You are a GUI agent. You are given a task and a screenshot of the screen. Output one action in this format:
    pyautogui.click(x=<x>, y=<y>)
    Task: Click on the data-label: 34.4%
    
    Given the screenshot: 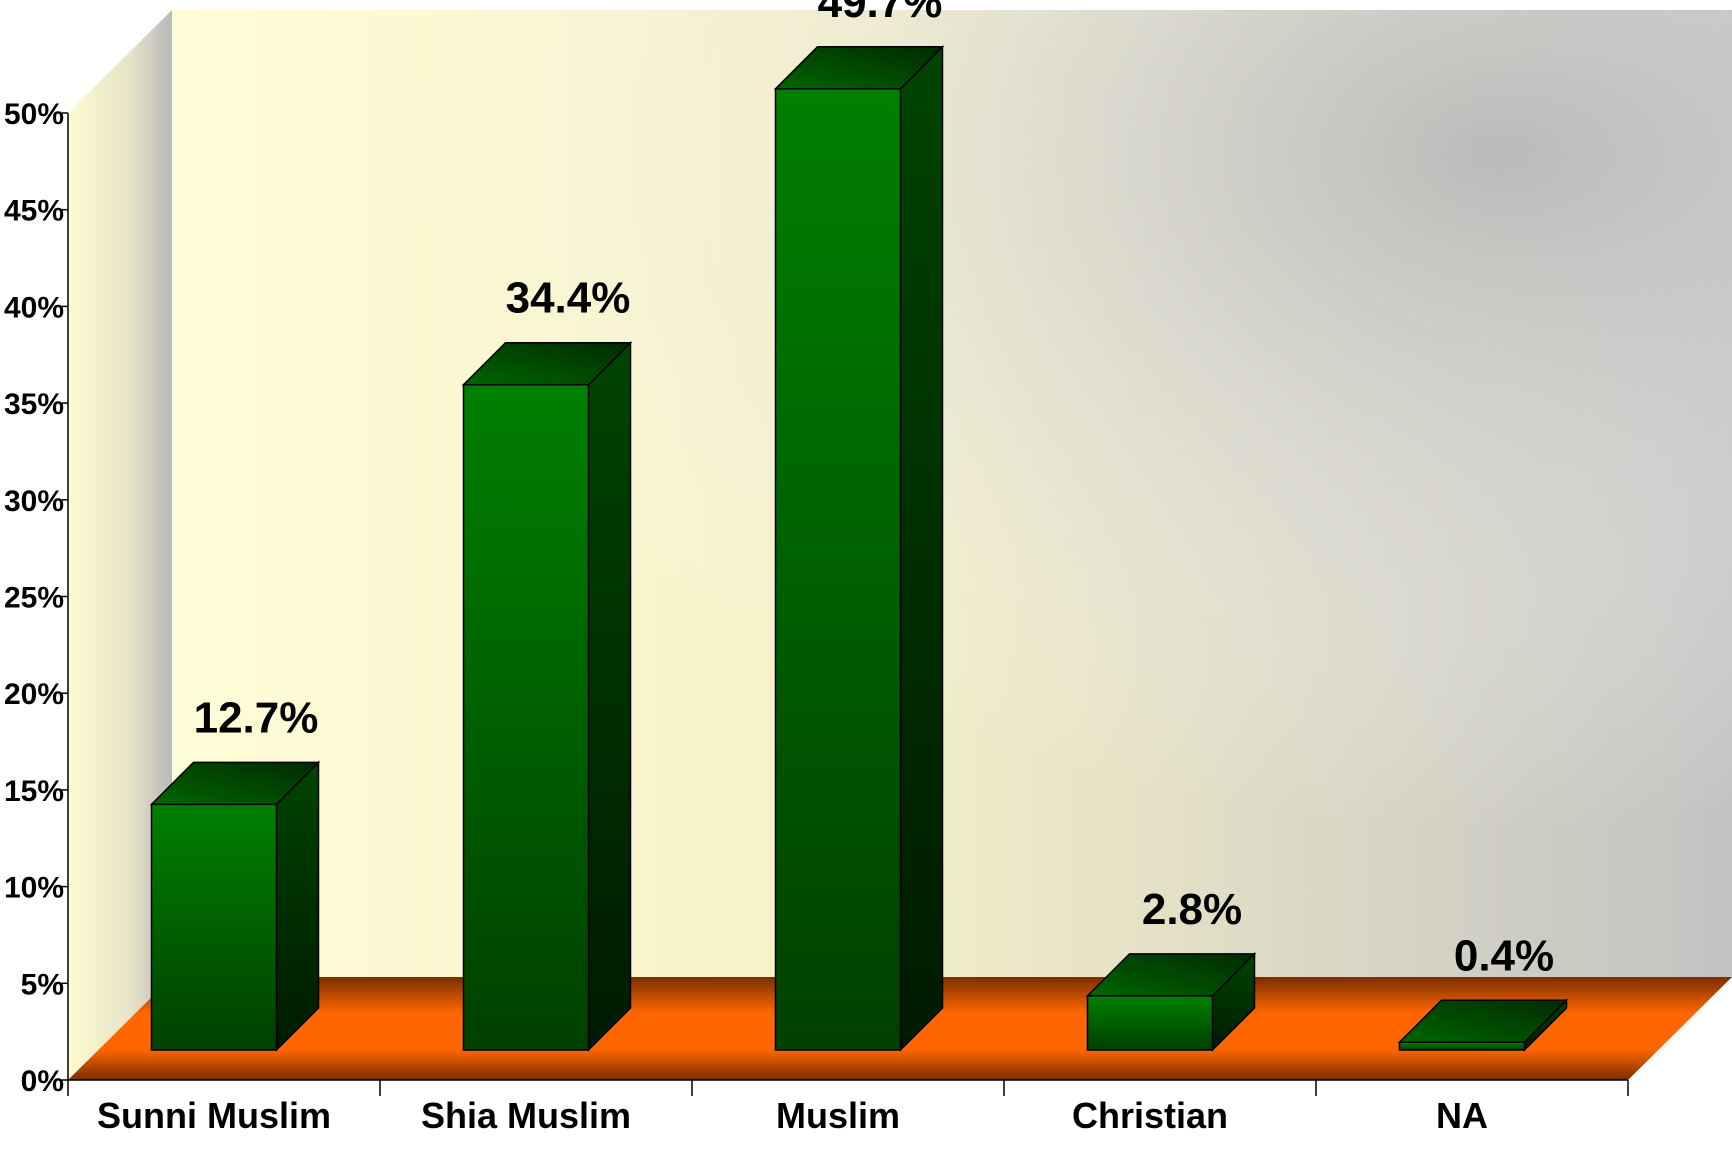 What is the action you would take?
    pyautogui.click(x=568, y=298)
    